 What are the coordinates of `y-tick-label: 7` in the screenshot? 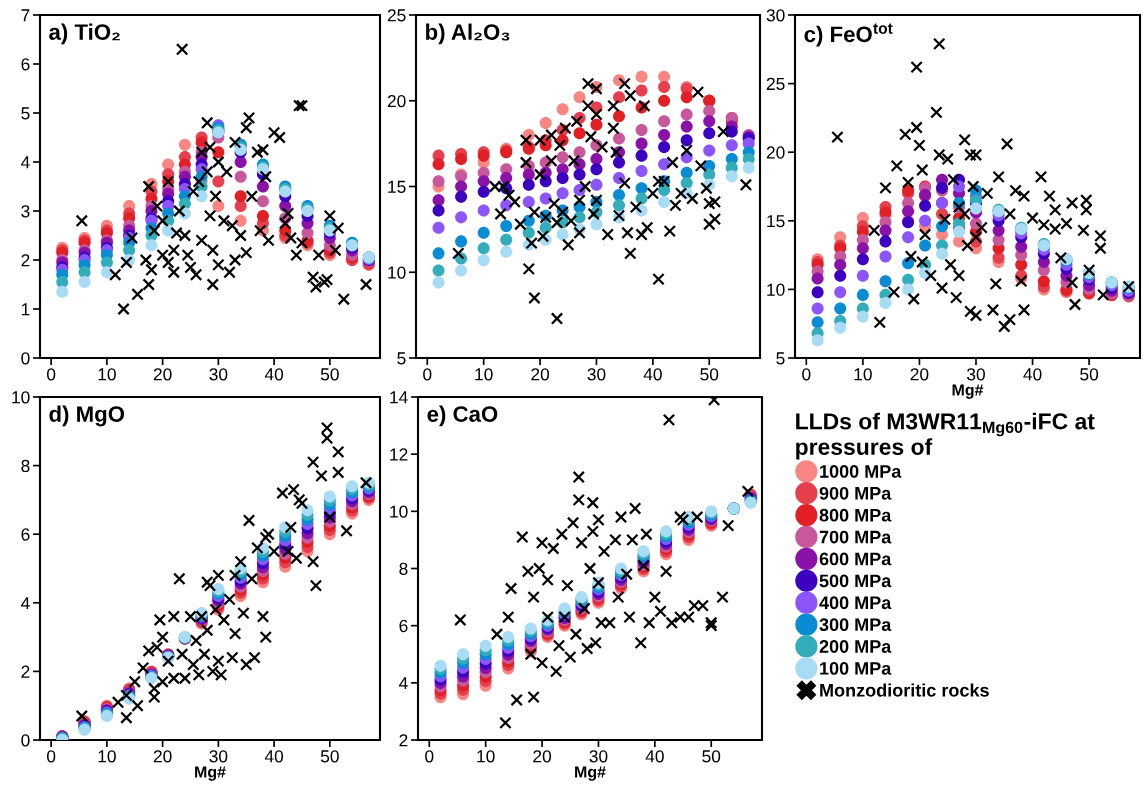 It's located at (25, 15).